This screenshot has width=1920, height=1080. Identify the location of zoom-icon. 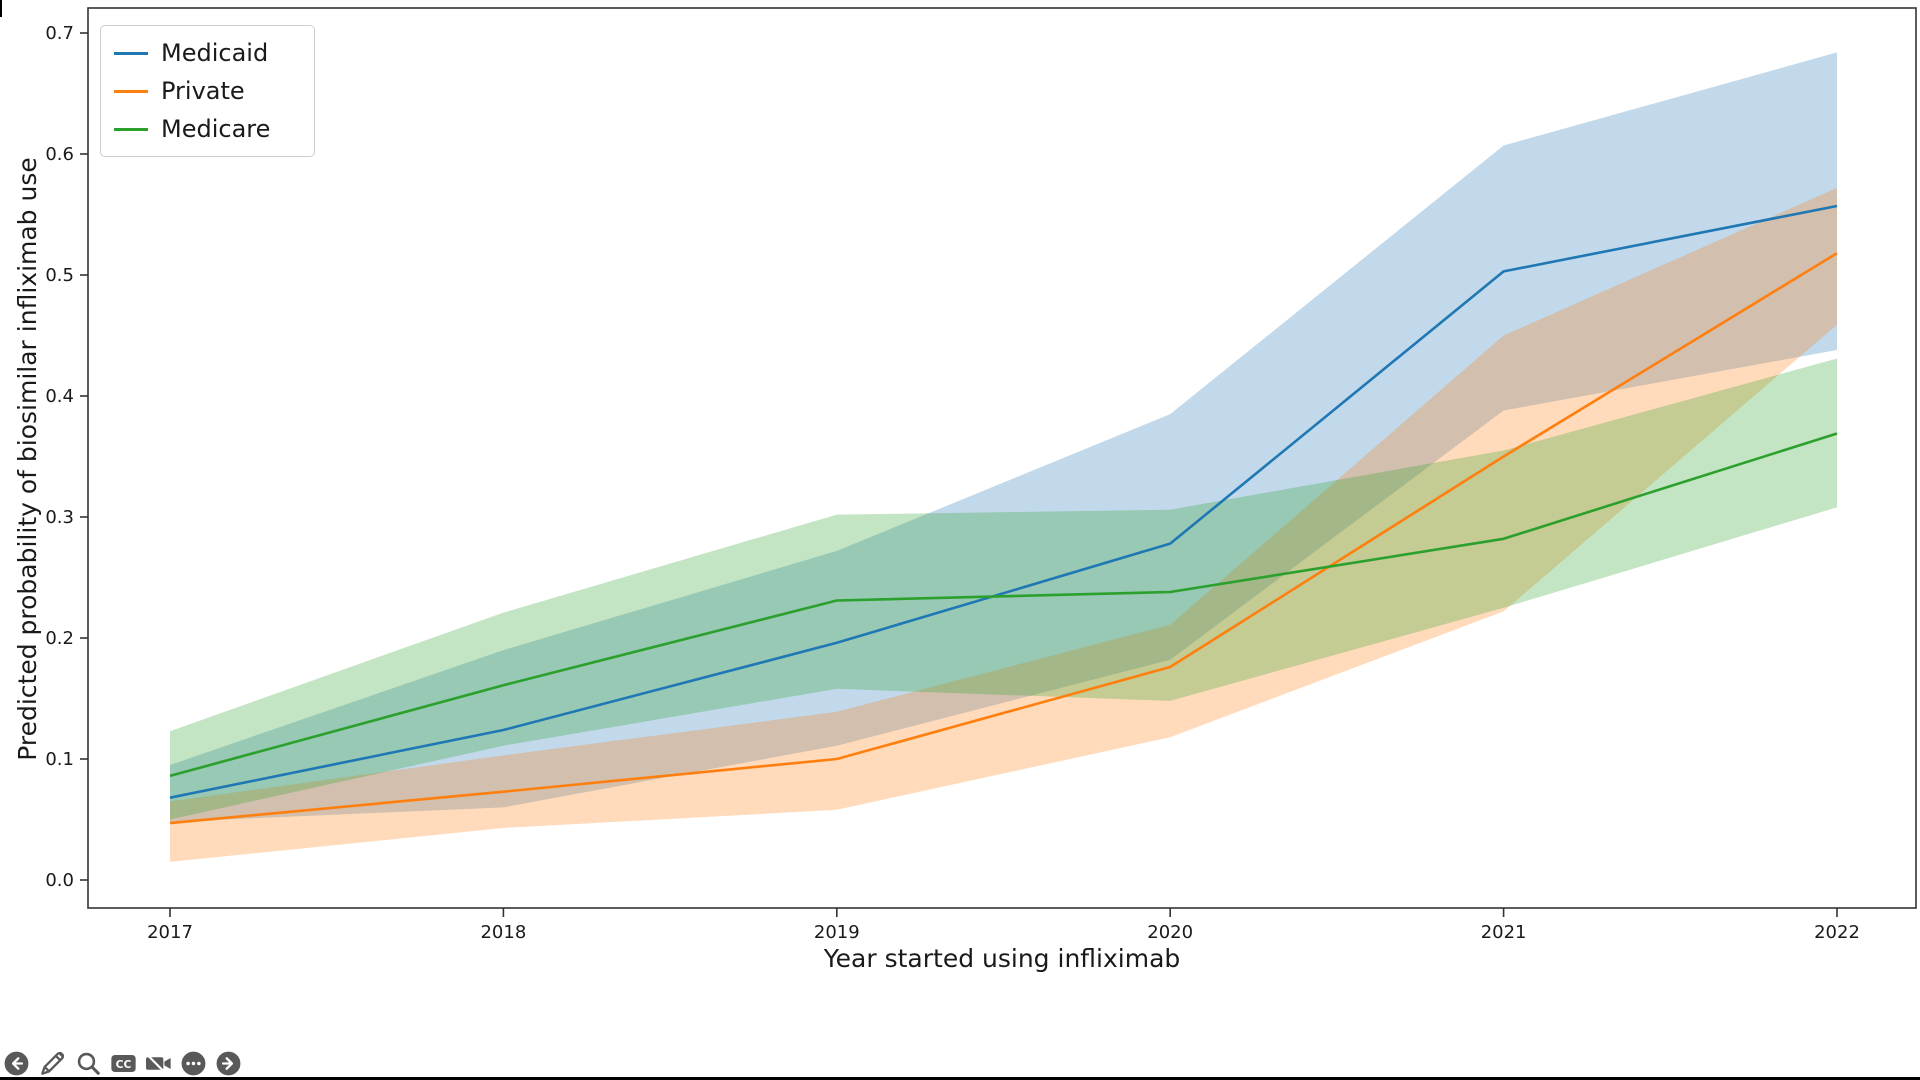
(88, 1063).